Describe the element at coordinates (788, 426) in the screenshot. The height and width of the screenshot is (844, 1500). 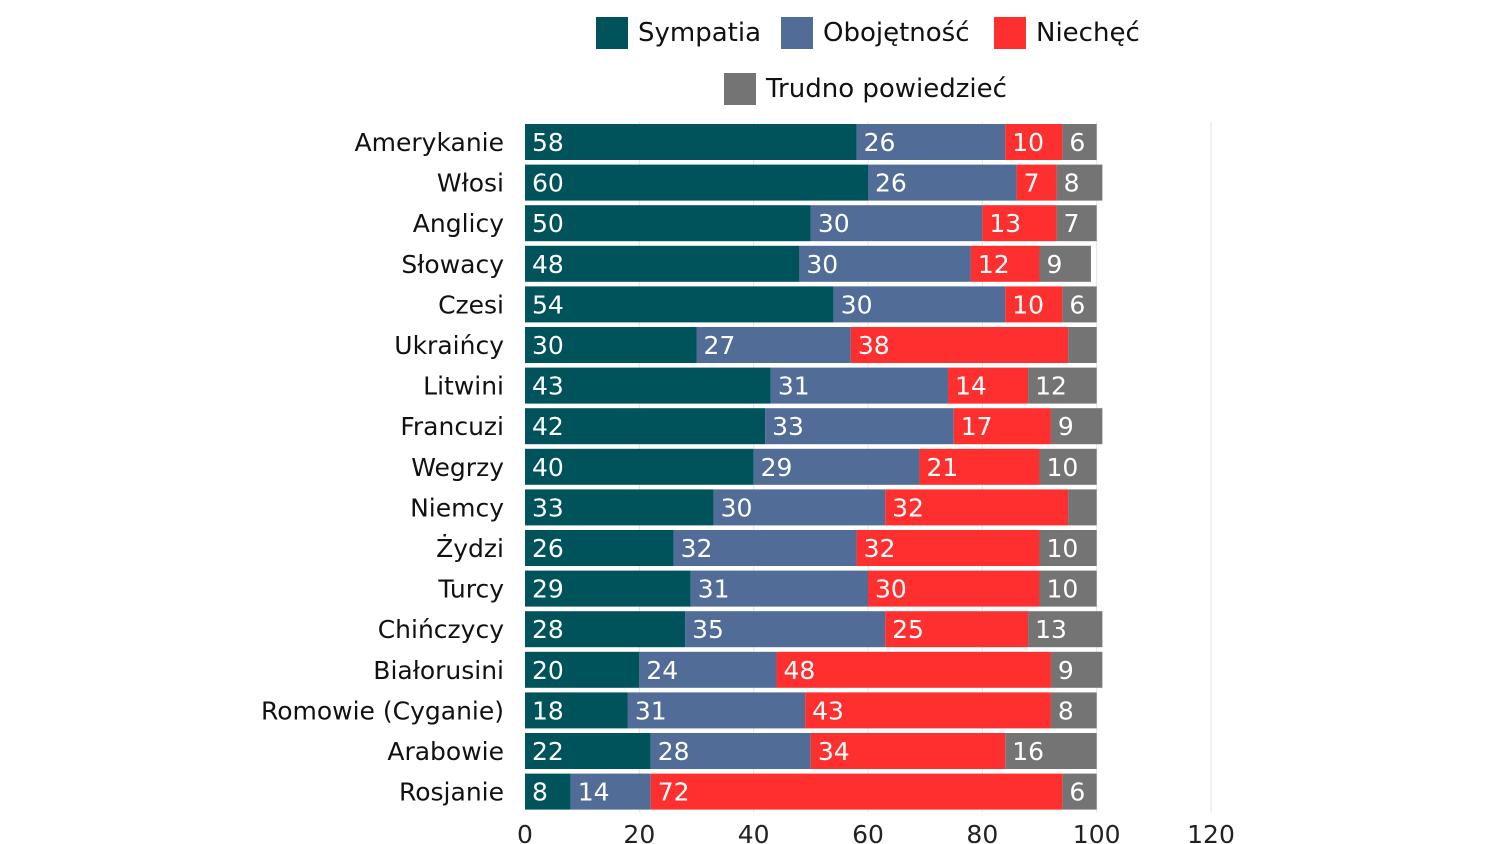
I see `data-label: 33` at that location.